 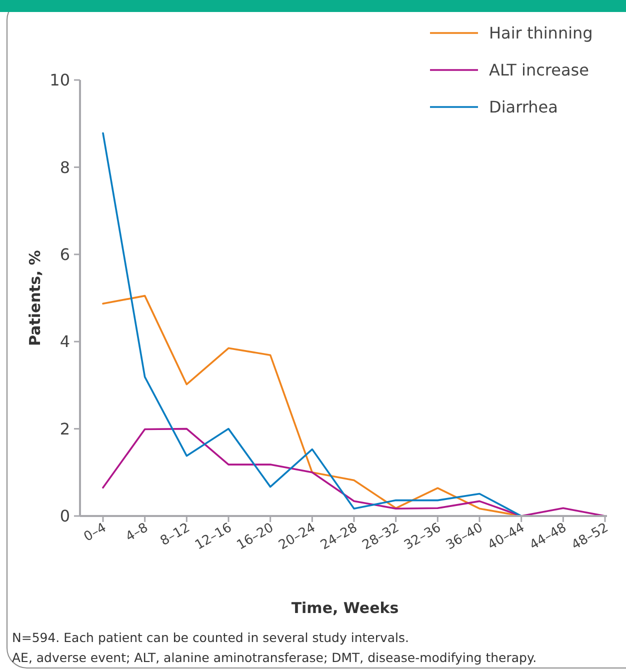 I want to click on x-tick-label: 4–8, so click(x=137, y=532).